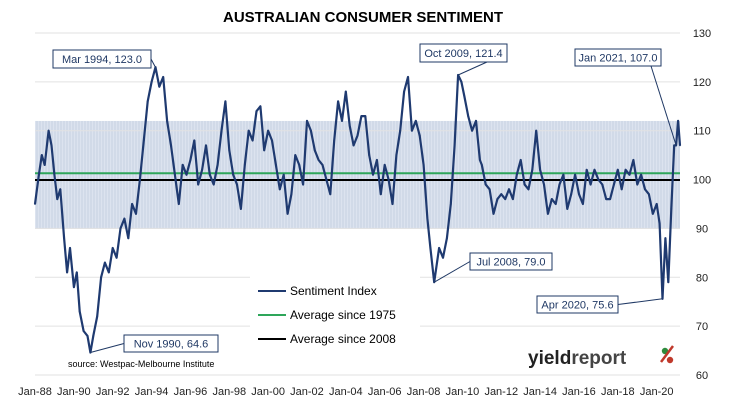  Describe the element at coordinates (307, 392) in the screenshot. I see `x-tick-label: Jan-02` at that location.